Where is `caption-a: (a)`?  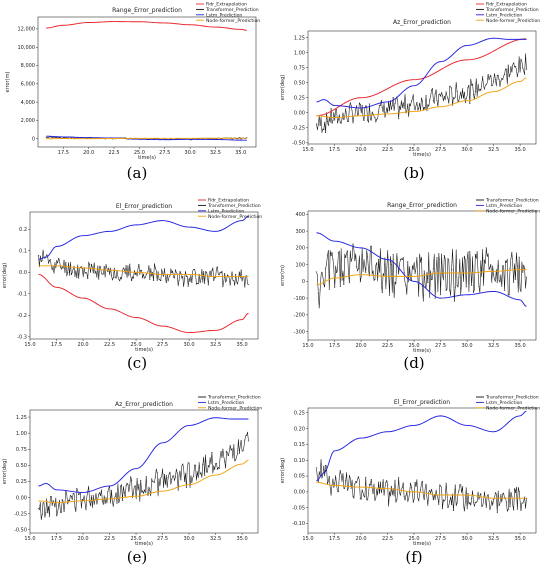 caption-a: (a) is located at coordinates (137, 173).